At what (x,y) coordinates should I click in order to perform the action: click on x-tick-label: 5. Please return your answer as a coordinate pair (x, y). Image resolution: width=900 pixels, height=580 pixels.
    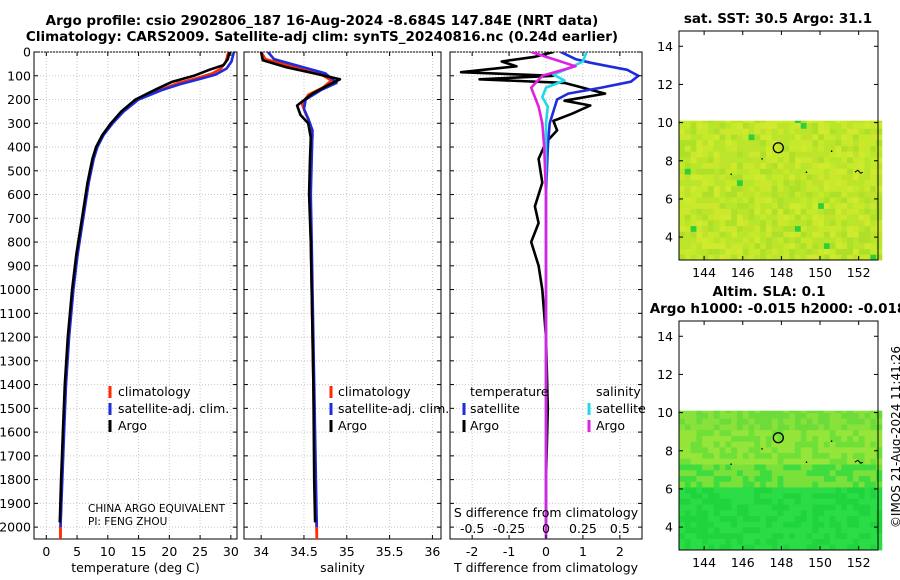
    Looking at the image, I should click on (77, 551).